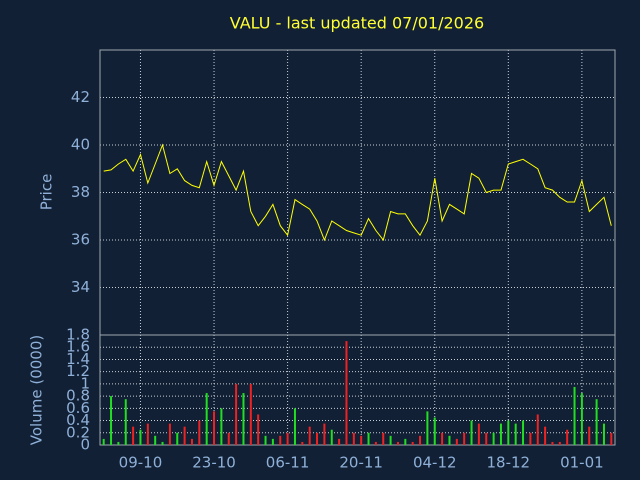 Image resolution: width=640 pixels, height=480 pixels. What do you see at coordinates (80, 287) in the screenshot?
I see `y-tick-label: 34` at bounding box center [80, 287].